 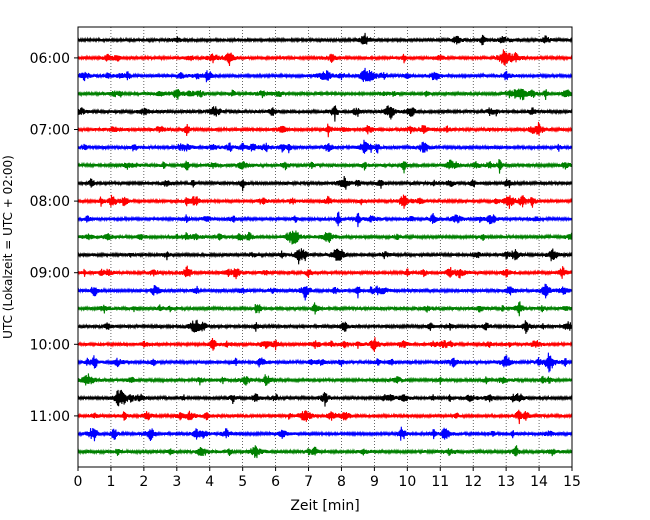 I want to click on x-tick-label: 7, so click(x=308, y=482).